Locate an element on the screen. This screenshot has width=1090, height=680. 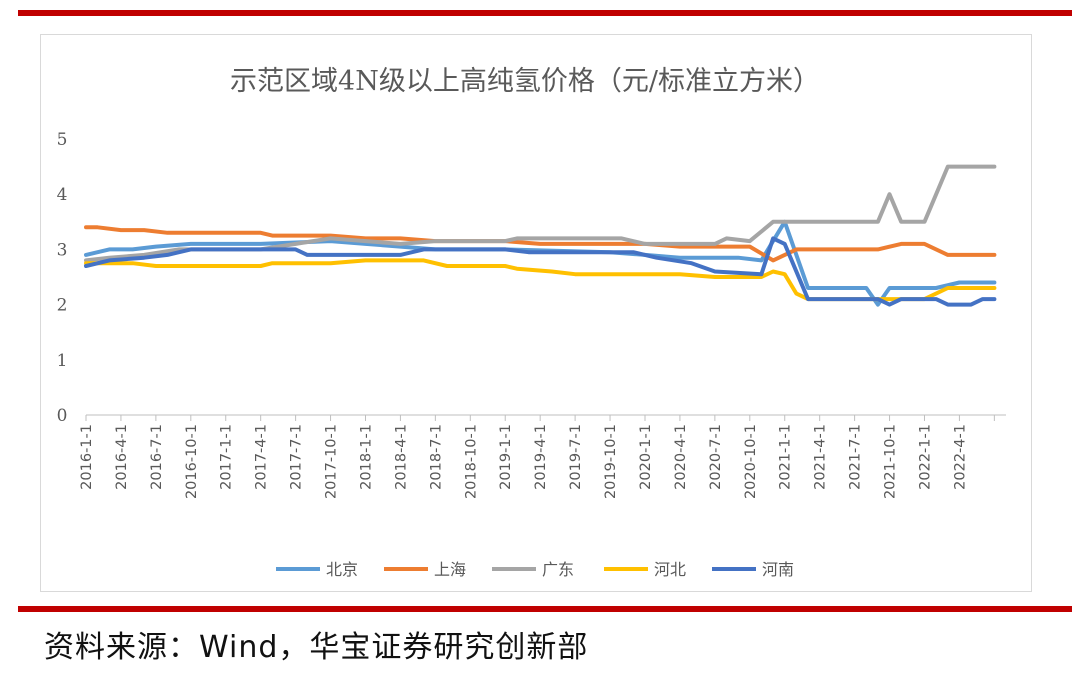
y-tick-label: 0 is located at coordinates (62, 416).